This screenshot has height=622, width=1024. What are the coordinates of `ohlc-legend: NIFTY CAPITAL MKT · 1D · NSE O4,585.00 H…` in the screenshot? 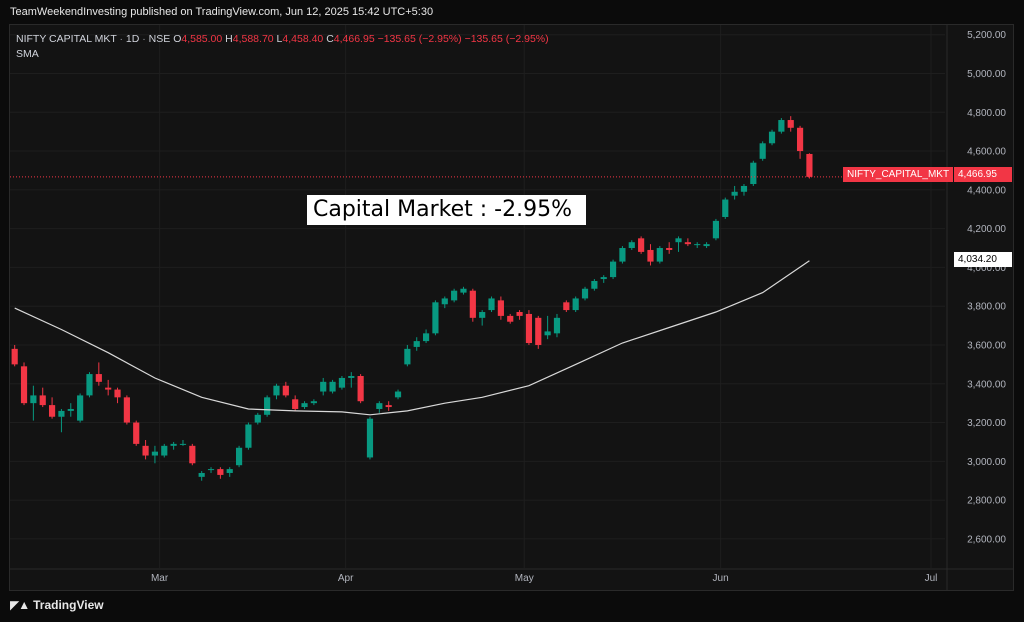 It's located at (282, 39).